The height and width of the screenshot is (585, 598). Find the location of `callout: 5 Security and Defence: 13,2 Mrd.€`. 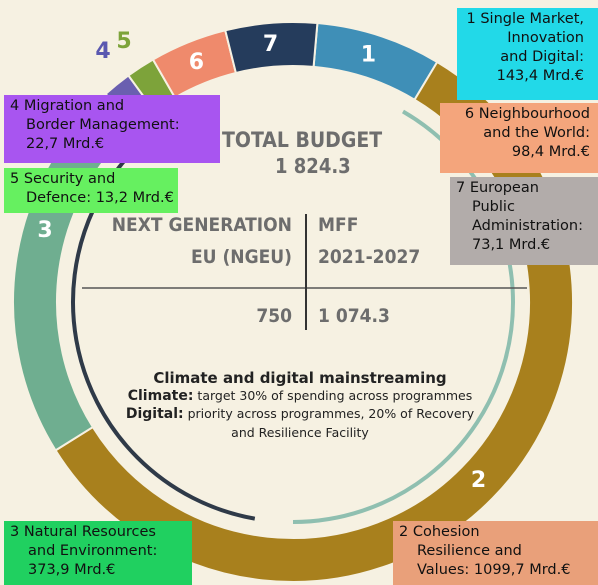

callout: 5 Security and Defence: 13,2 Mrd.€ is located at coordinates (91, 190).